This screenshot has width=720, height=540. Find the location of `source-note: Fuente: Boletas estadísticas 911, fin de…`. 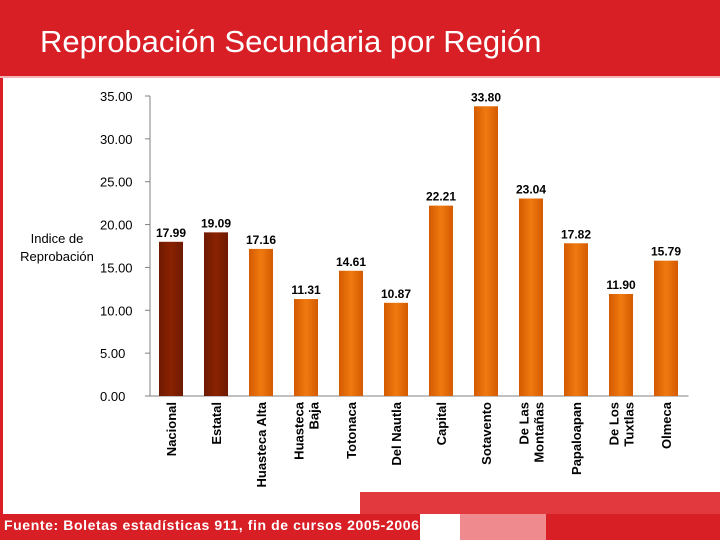

source-note: Fuente: Boletas estadísticas 911, fin de… is located at coordinates (212, 525).